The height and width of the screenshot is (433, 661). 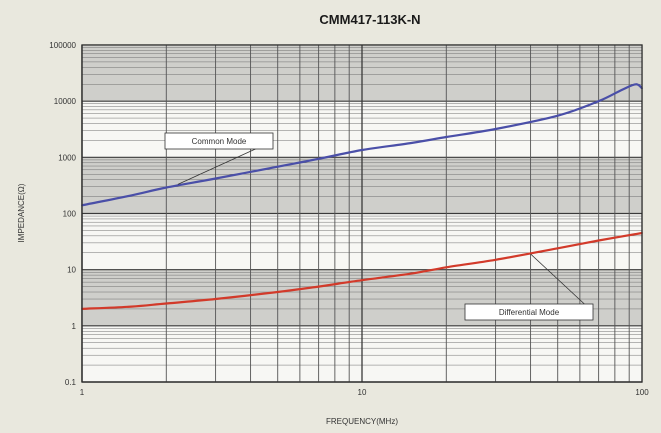 What do you see at coordinates (21, 212) in the screenshot?
I see `y-axis-label: IMPEDANCE(Ω)` at bounding box center [21, 212].